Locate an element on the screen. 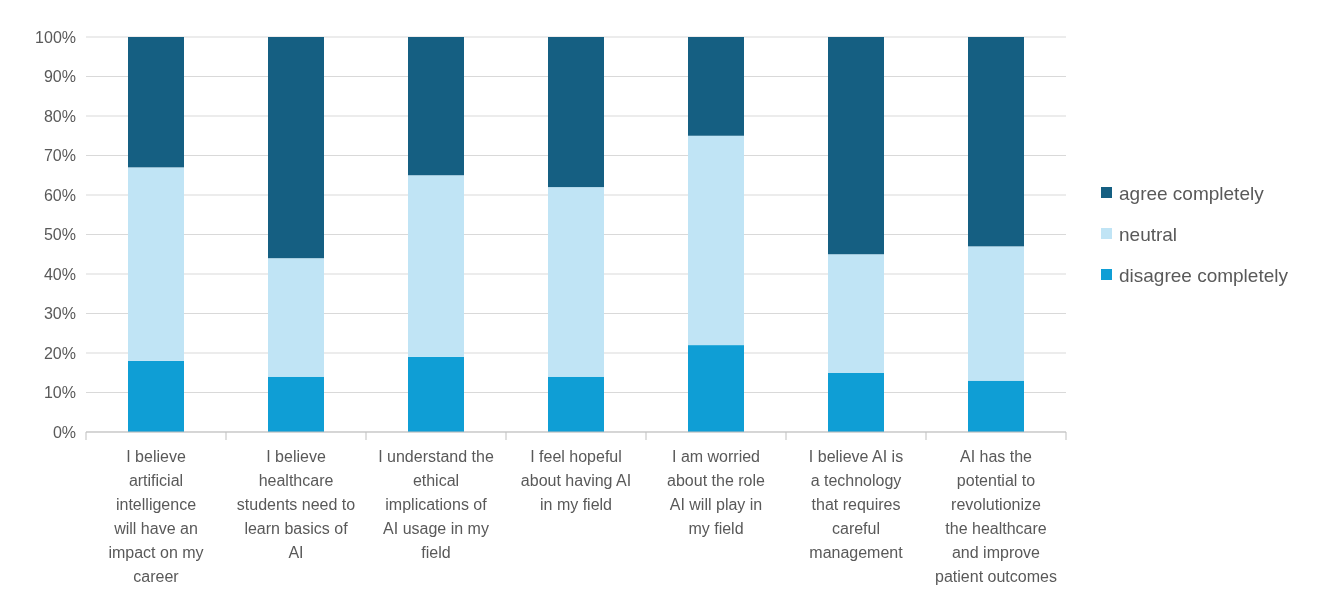  x-tick-label: I am worried about the role AI will play in my field is located at coordinates (716, 492).